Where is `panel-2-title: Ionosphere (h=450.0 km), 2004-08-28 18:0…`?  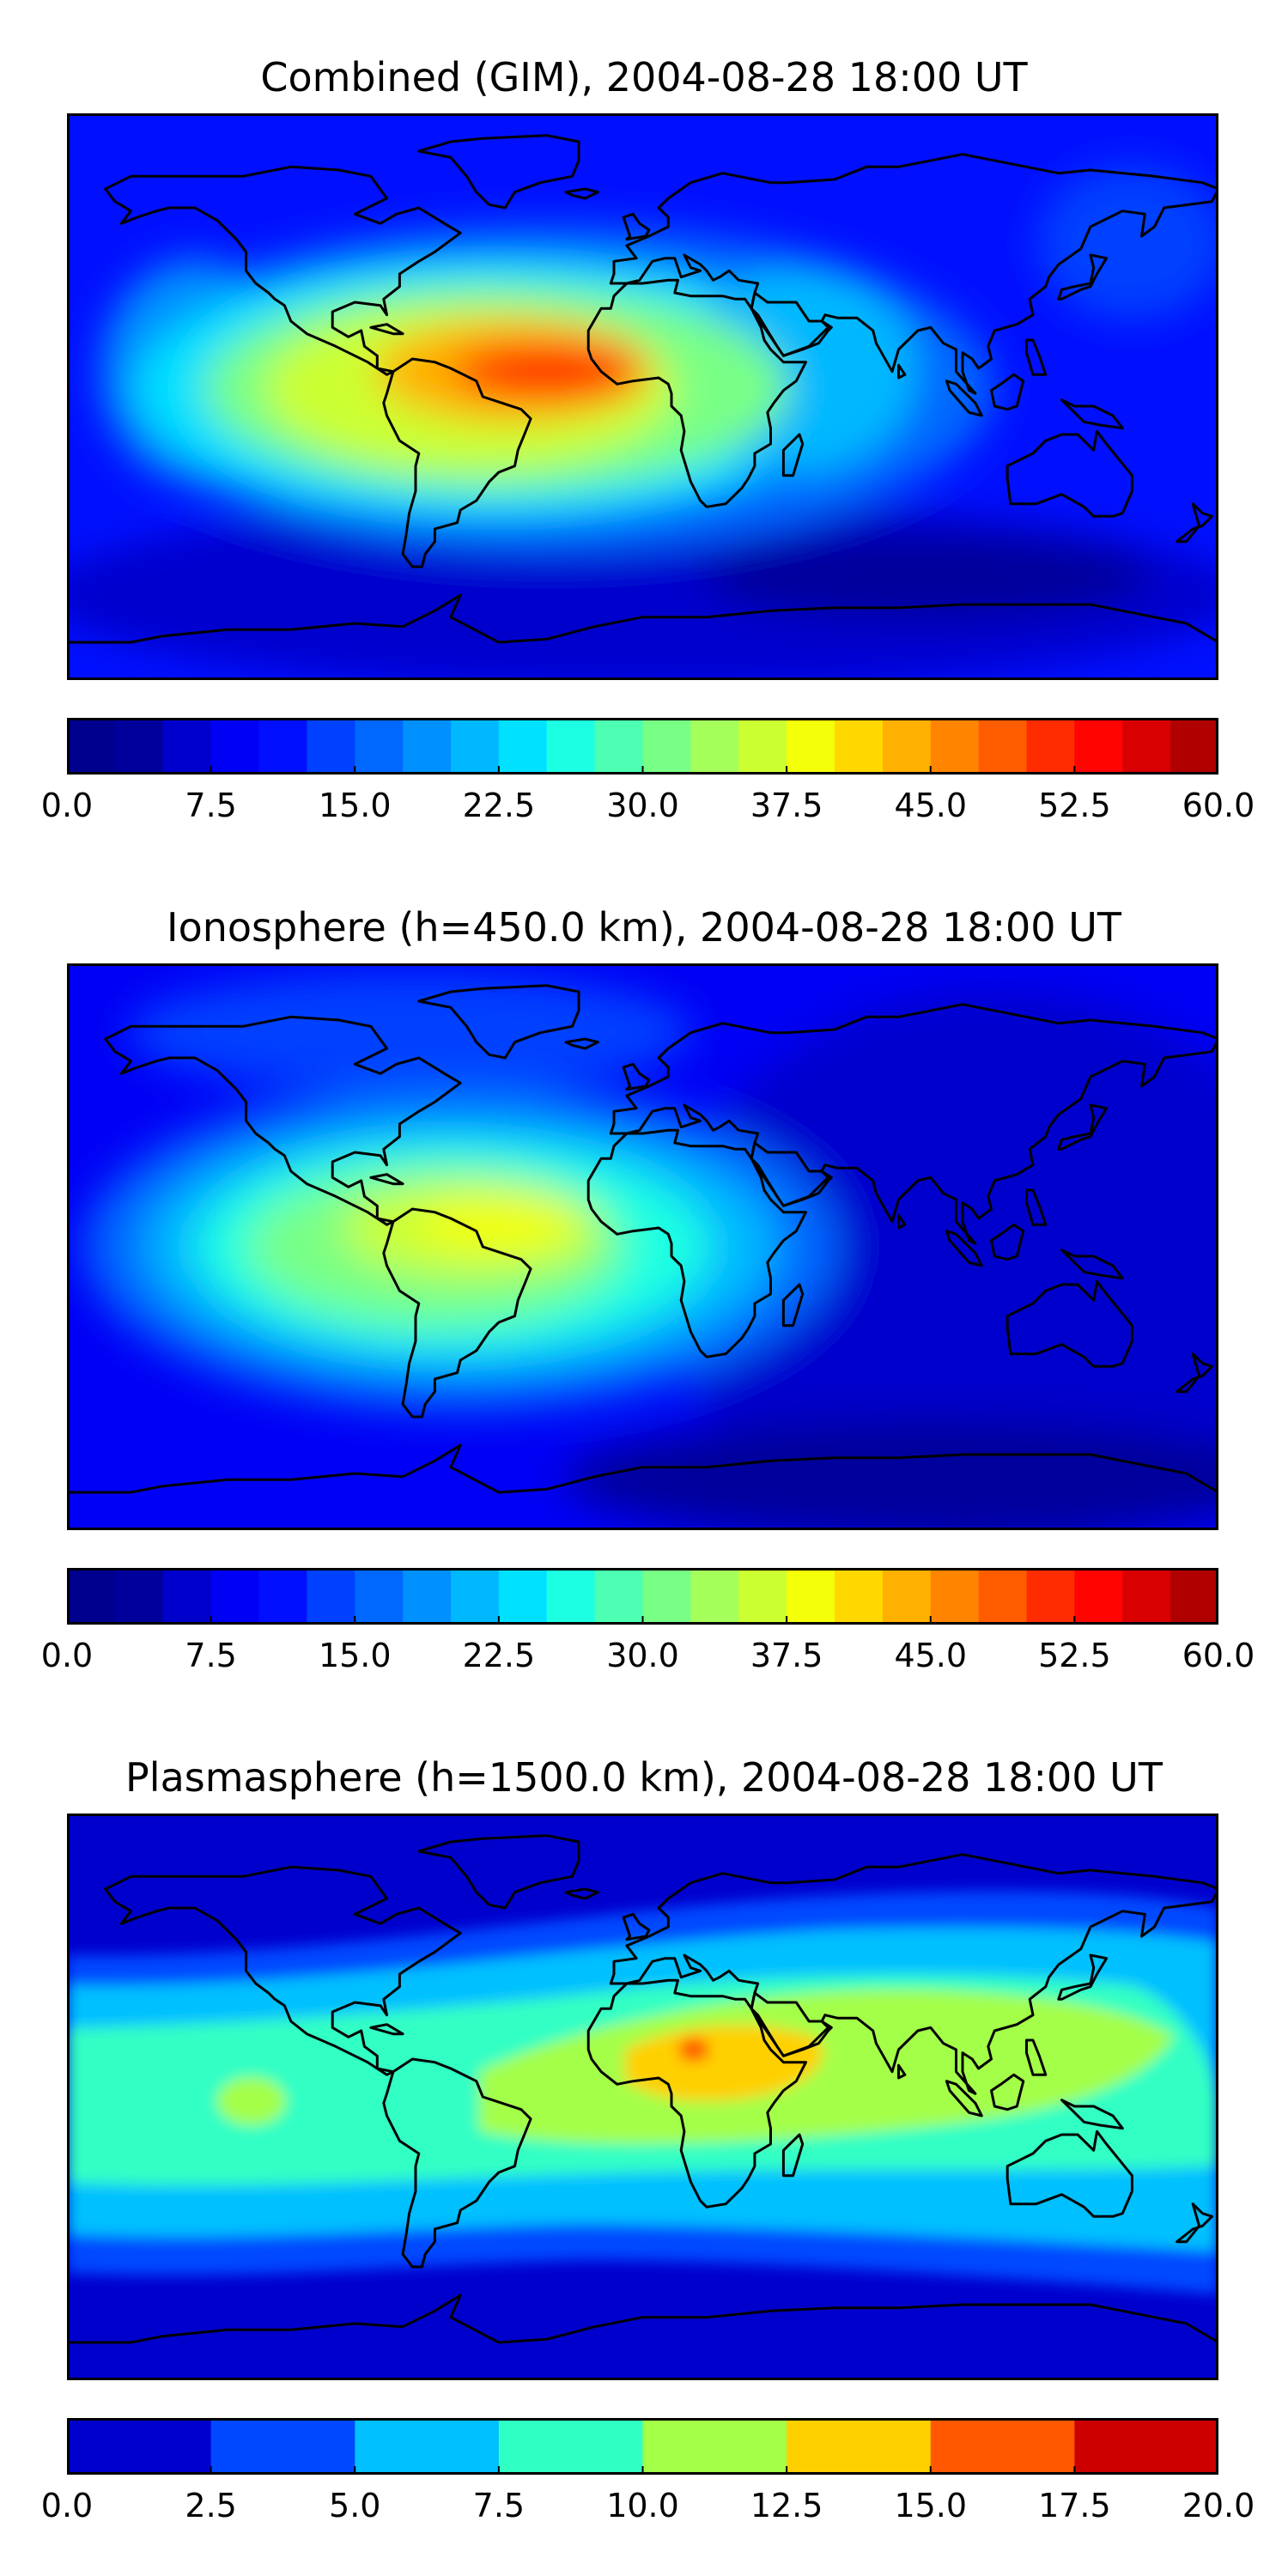
panel-2-title: Ionosphere (h=450.0 km), 2004-08-28 18:0… is located at coordinates (644, 928).